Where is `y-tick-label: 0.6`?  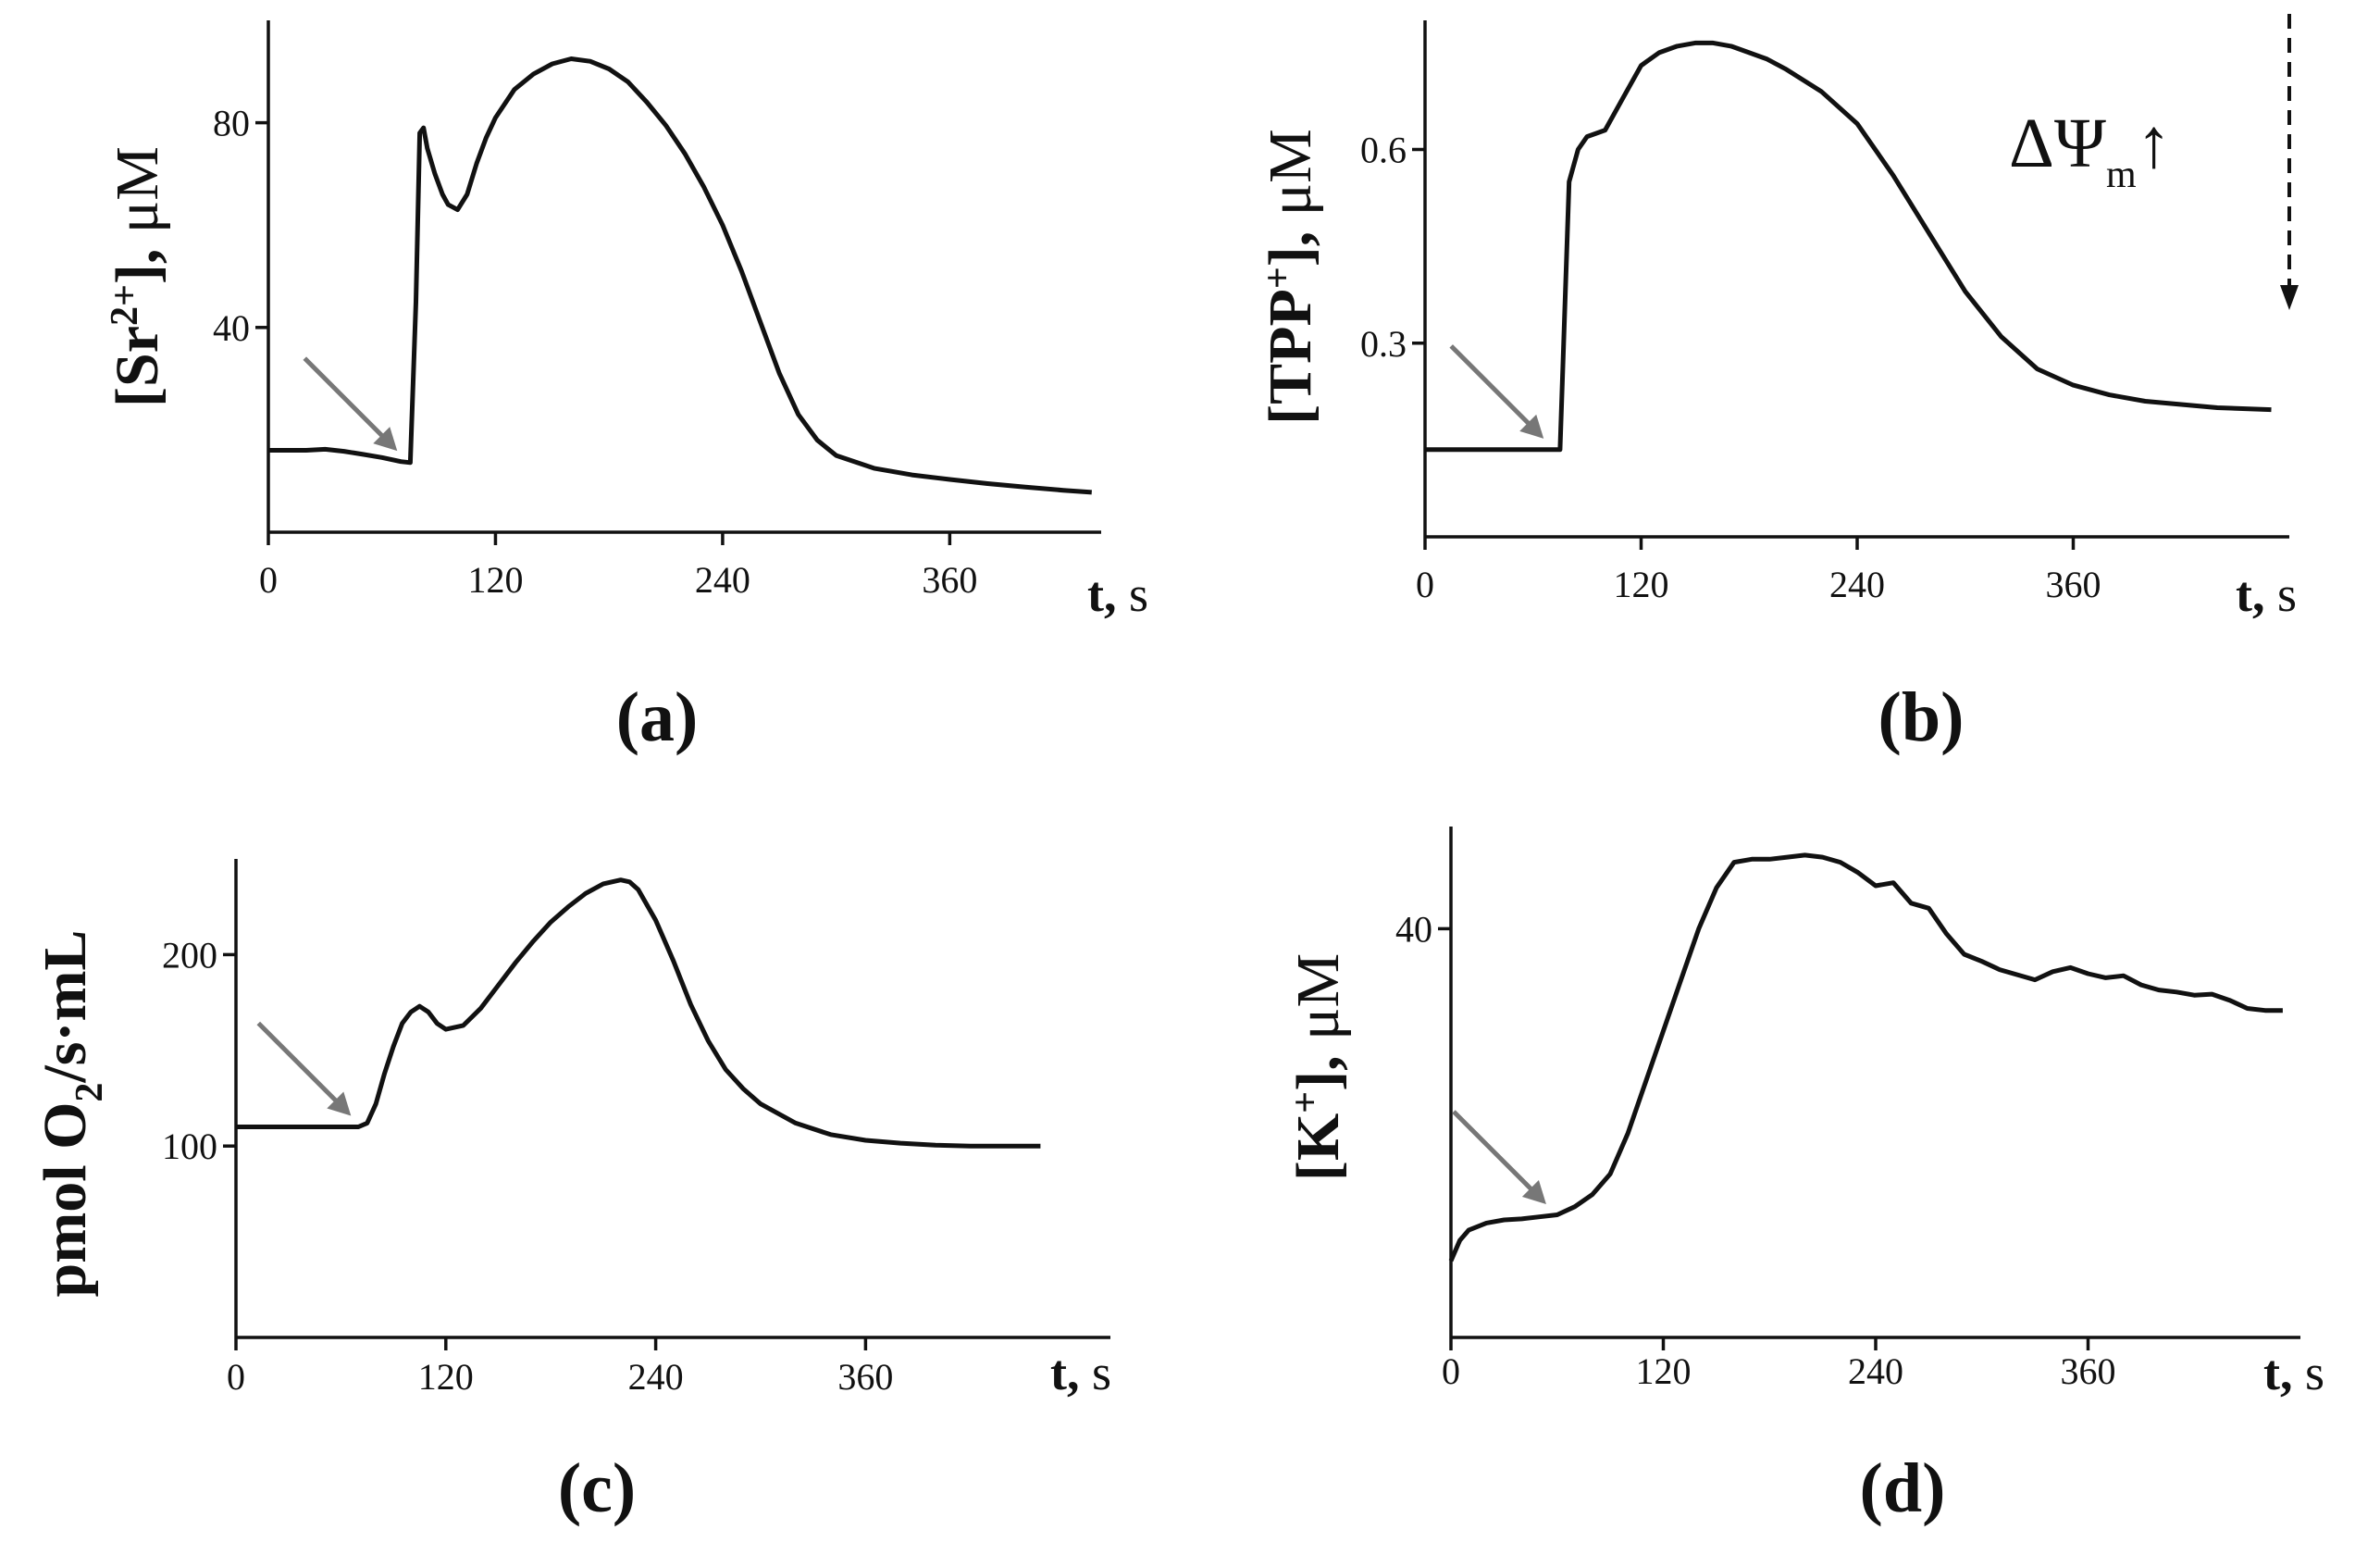 y-tick-label: 0.6 is located at coordinates (1383, 150).